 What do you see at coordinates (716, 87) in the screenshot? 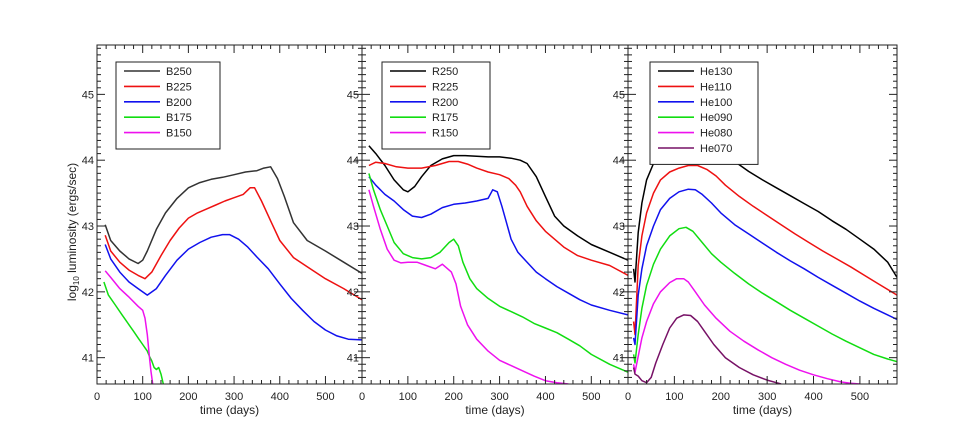
I see `legend-label-he110: He110` at bounding box center [716, 87].